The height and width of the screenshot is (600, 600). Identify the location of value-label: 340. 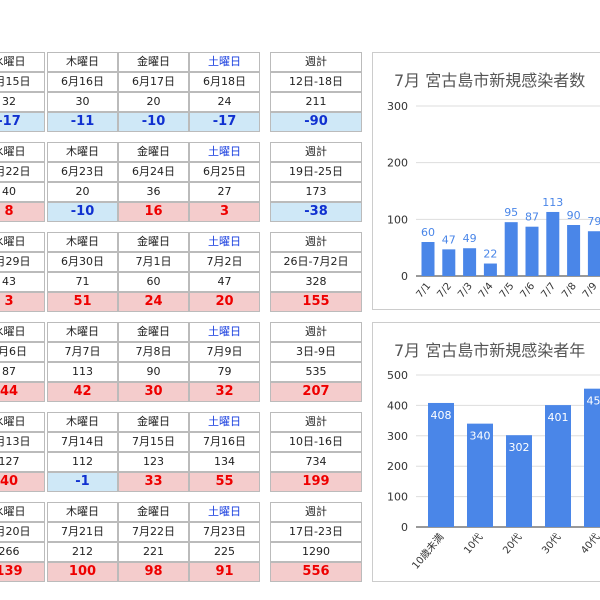
(480, 436).